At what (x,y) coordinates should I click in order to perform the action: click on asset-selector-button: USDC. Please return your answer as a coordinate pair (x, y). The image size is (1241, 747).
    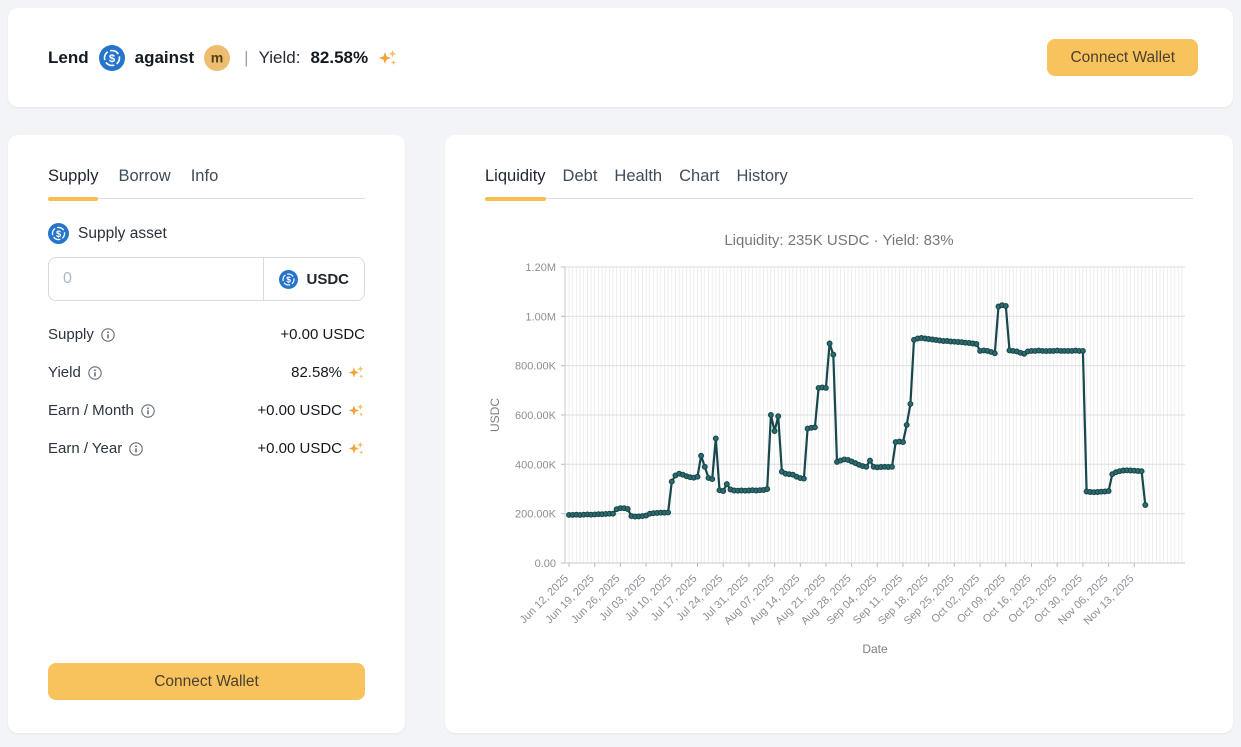
    Looking at the image, I should click on (313, 279).